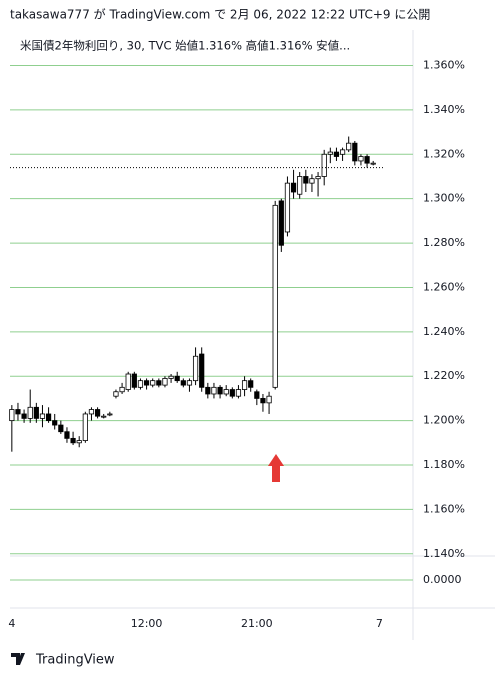 The image size is (495, 678). I want to click on y-tick-label: 1.340%, so click(444, 109).